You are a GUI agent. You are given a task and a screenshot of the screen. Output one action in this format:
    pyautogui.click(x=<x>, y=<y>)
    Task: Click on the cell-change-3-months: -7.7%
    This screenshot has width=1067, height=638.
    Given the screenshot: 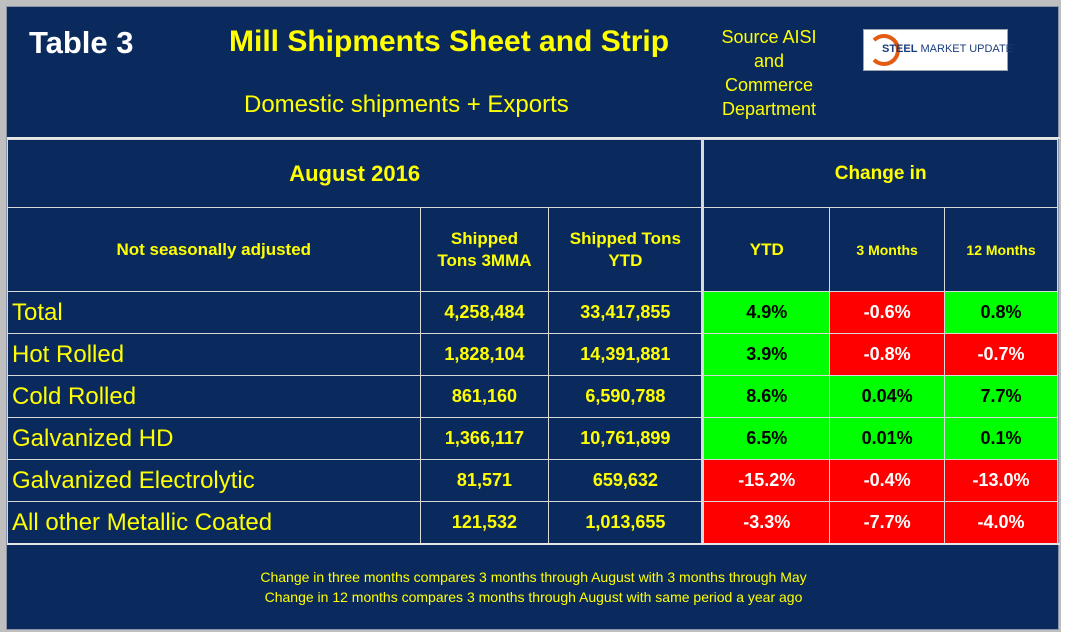 What is the action you would take?
    pyautogui.click(x=887, y=522)
    